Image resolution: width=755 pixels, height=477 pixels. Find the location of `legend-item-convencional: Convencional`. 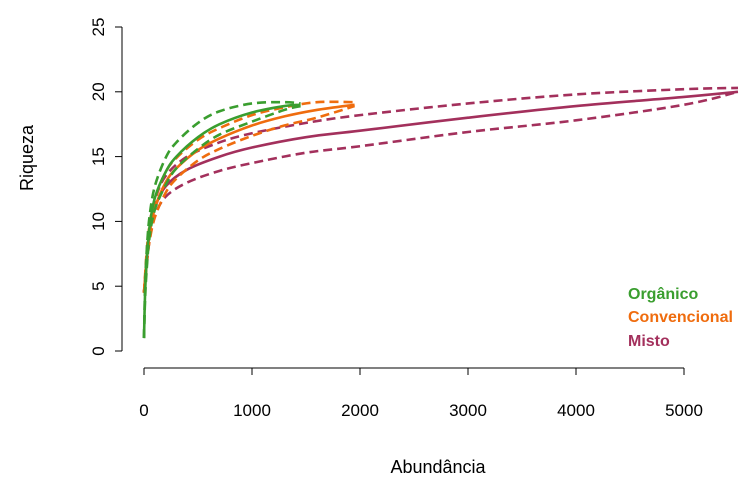

legend-item-convencional: Convencional is located at coordinates (680, 317).